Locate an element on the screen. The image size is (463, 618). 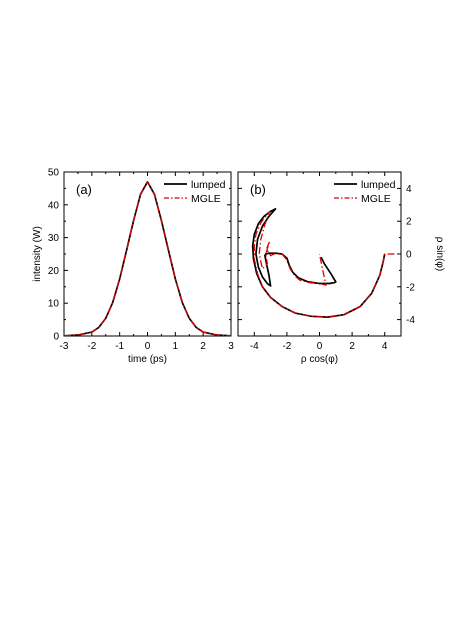
x-tick-label: 4 is located at coordinates (385, 346).